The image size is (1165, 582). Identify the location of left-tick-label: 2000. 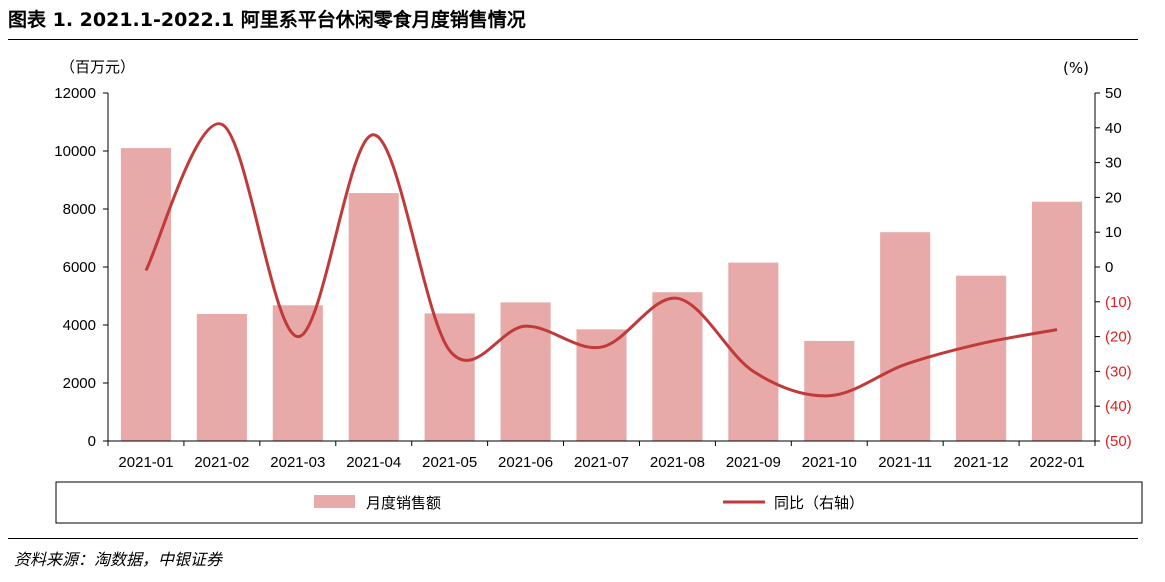
(79, 383).